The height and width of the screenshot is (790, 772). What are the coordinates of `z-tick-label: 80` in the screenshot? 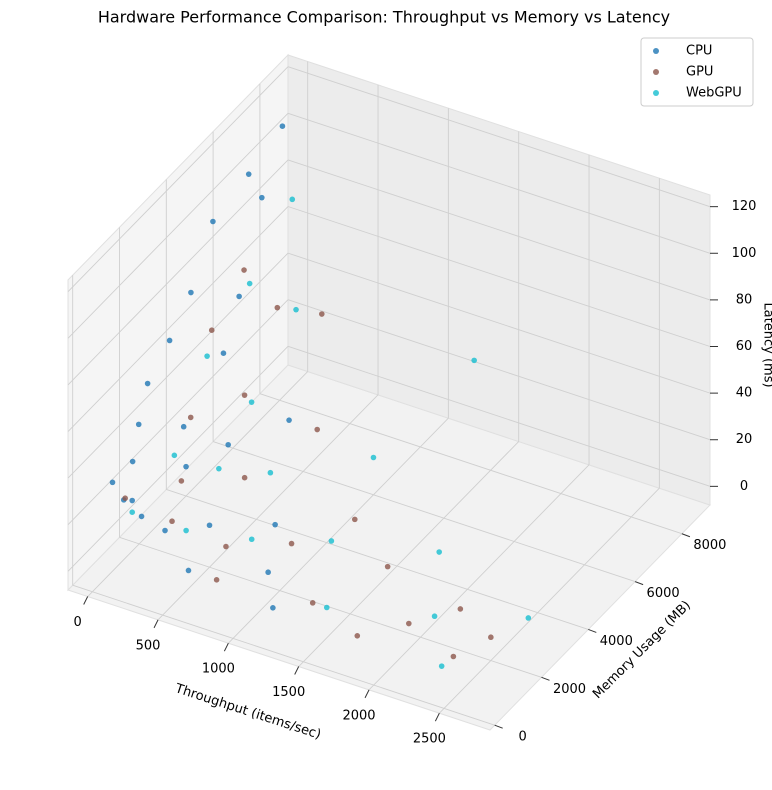 It's located at (744, 299).